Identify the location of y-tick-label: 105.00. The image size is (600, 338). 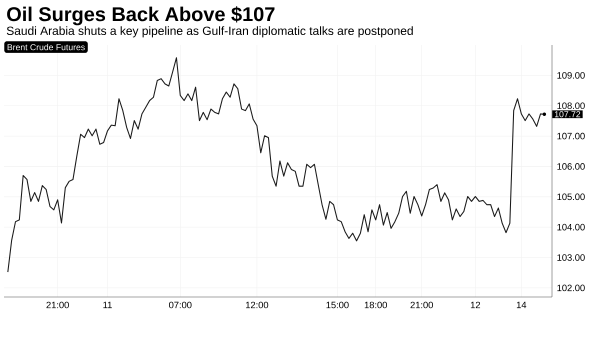
(571, 197).